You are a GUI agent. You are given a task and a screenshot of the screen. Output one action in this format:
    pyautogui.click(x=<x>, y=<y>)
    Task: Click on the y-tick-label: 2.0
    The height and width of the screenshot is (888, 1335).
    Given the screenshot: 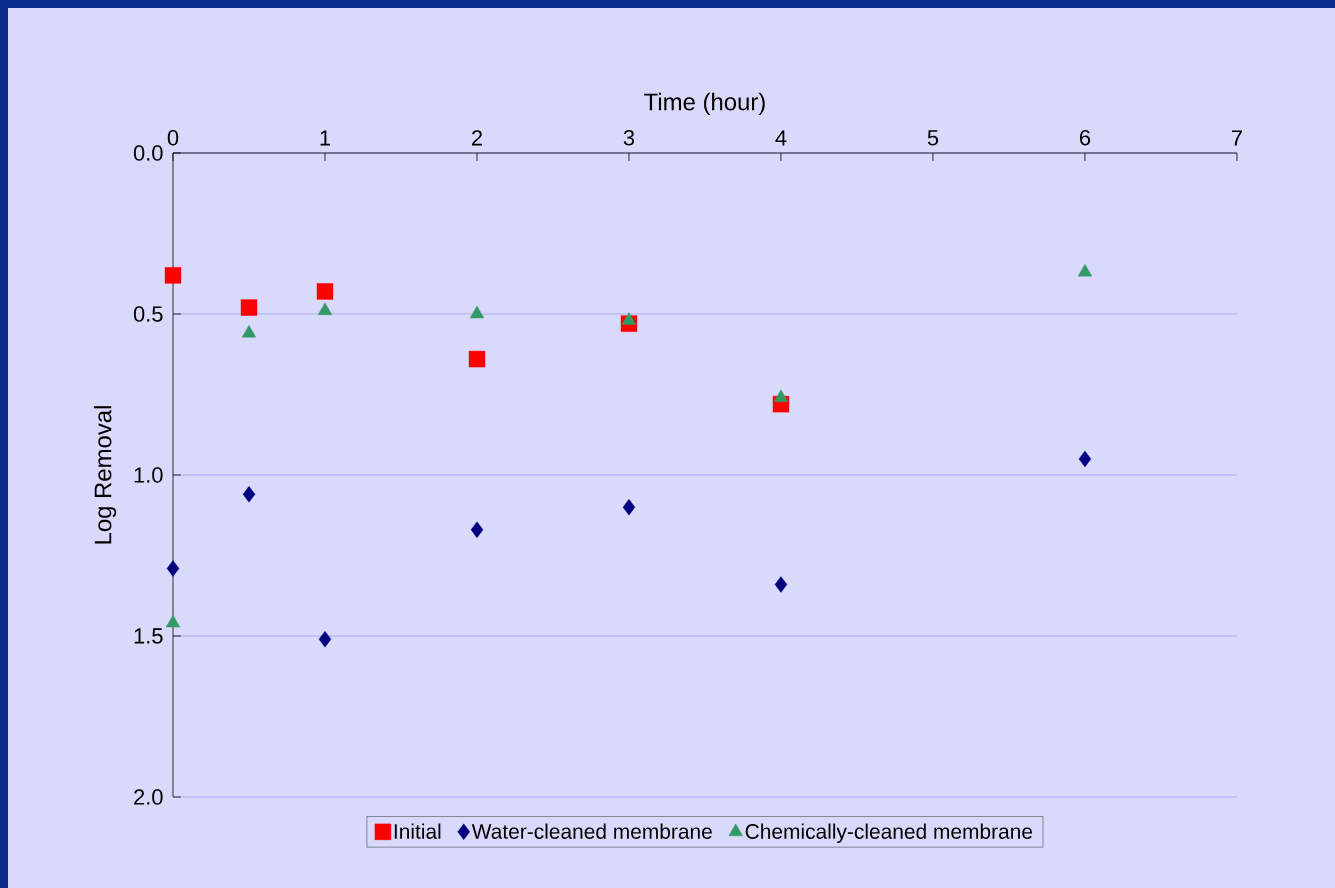 What is the action you would take?
    pyautogui.click(x=148, y=797)
    